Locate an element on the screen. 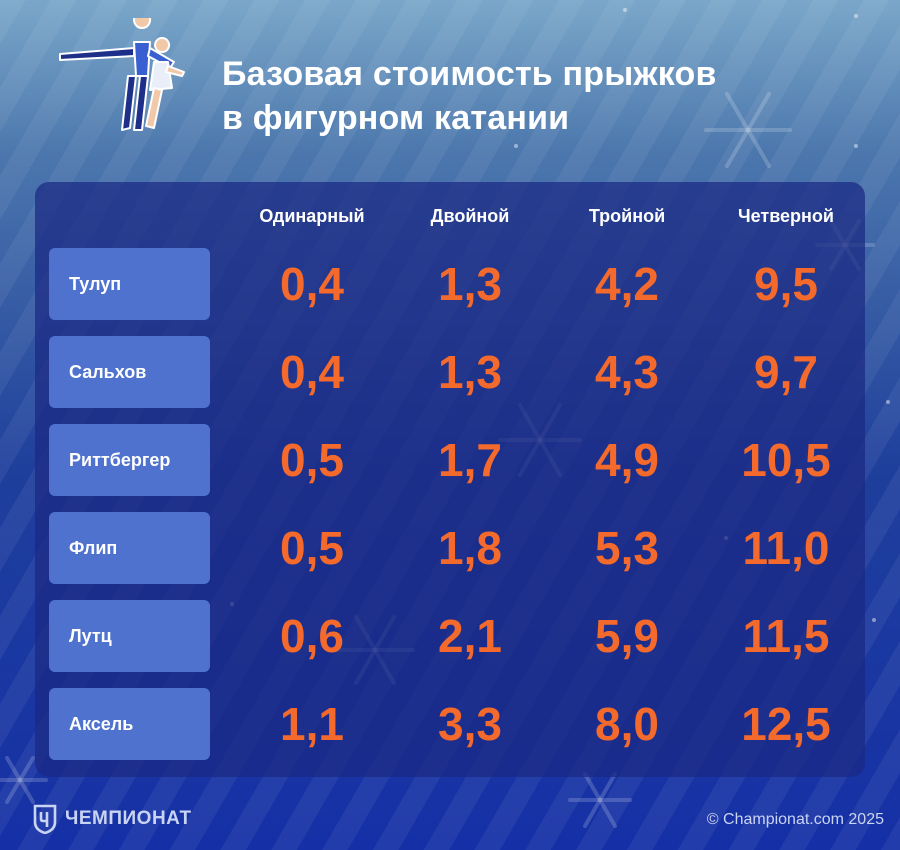  value-cell: 11,5 is located at coordinates (786, 636).